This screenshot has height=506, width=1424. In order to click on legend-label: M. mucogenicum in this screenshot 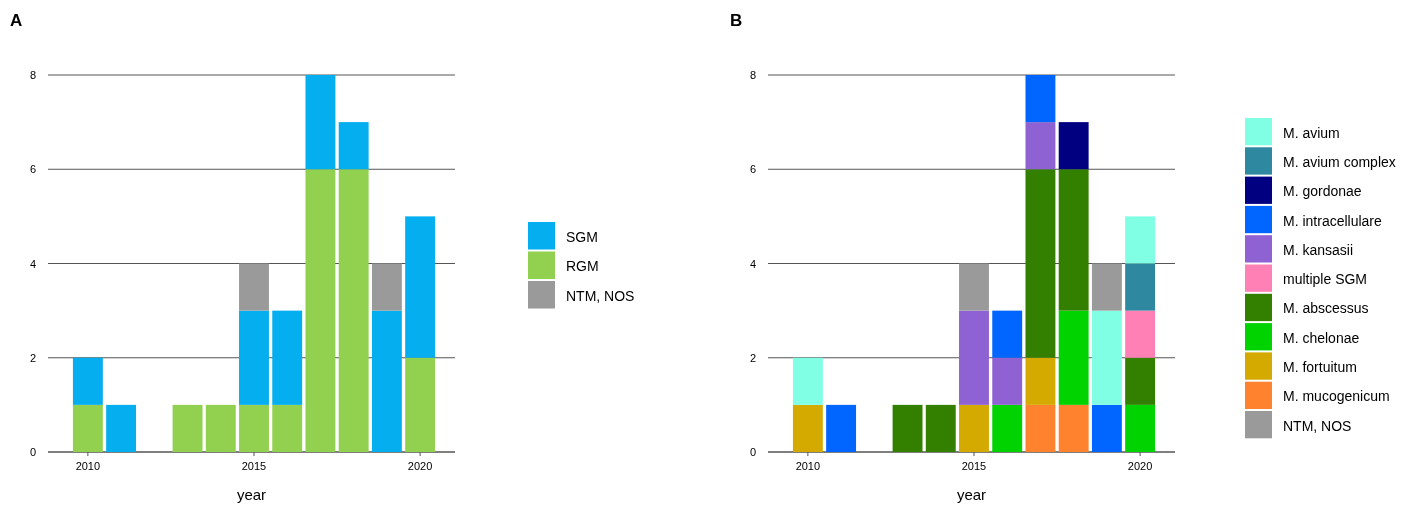, I will do `click(1336, 396)`.